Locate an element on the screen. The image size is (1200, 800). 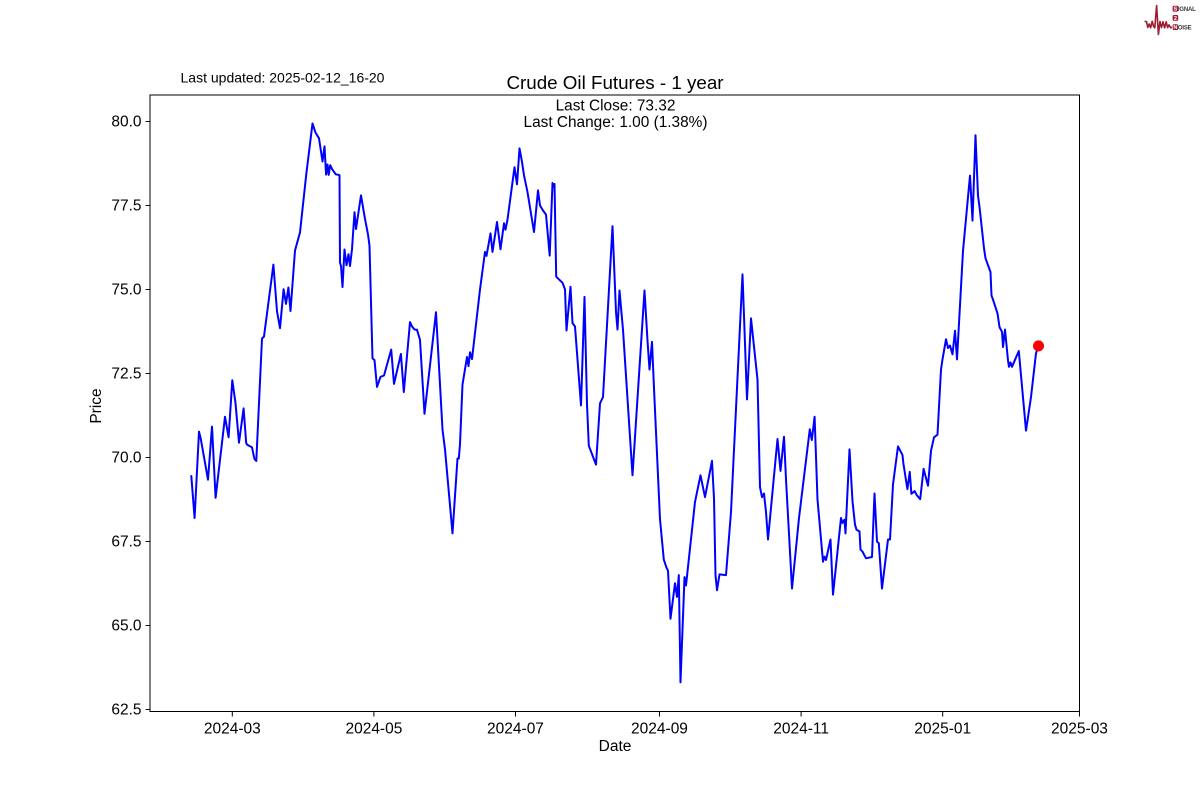
svg-text: IGNAL is located at coordinates (1187, 10).